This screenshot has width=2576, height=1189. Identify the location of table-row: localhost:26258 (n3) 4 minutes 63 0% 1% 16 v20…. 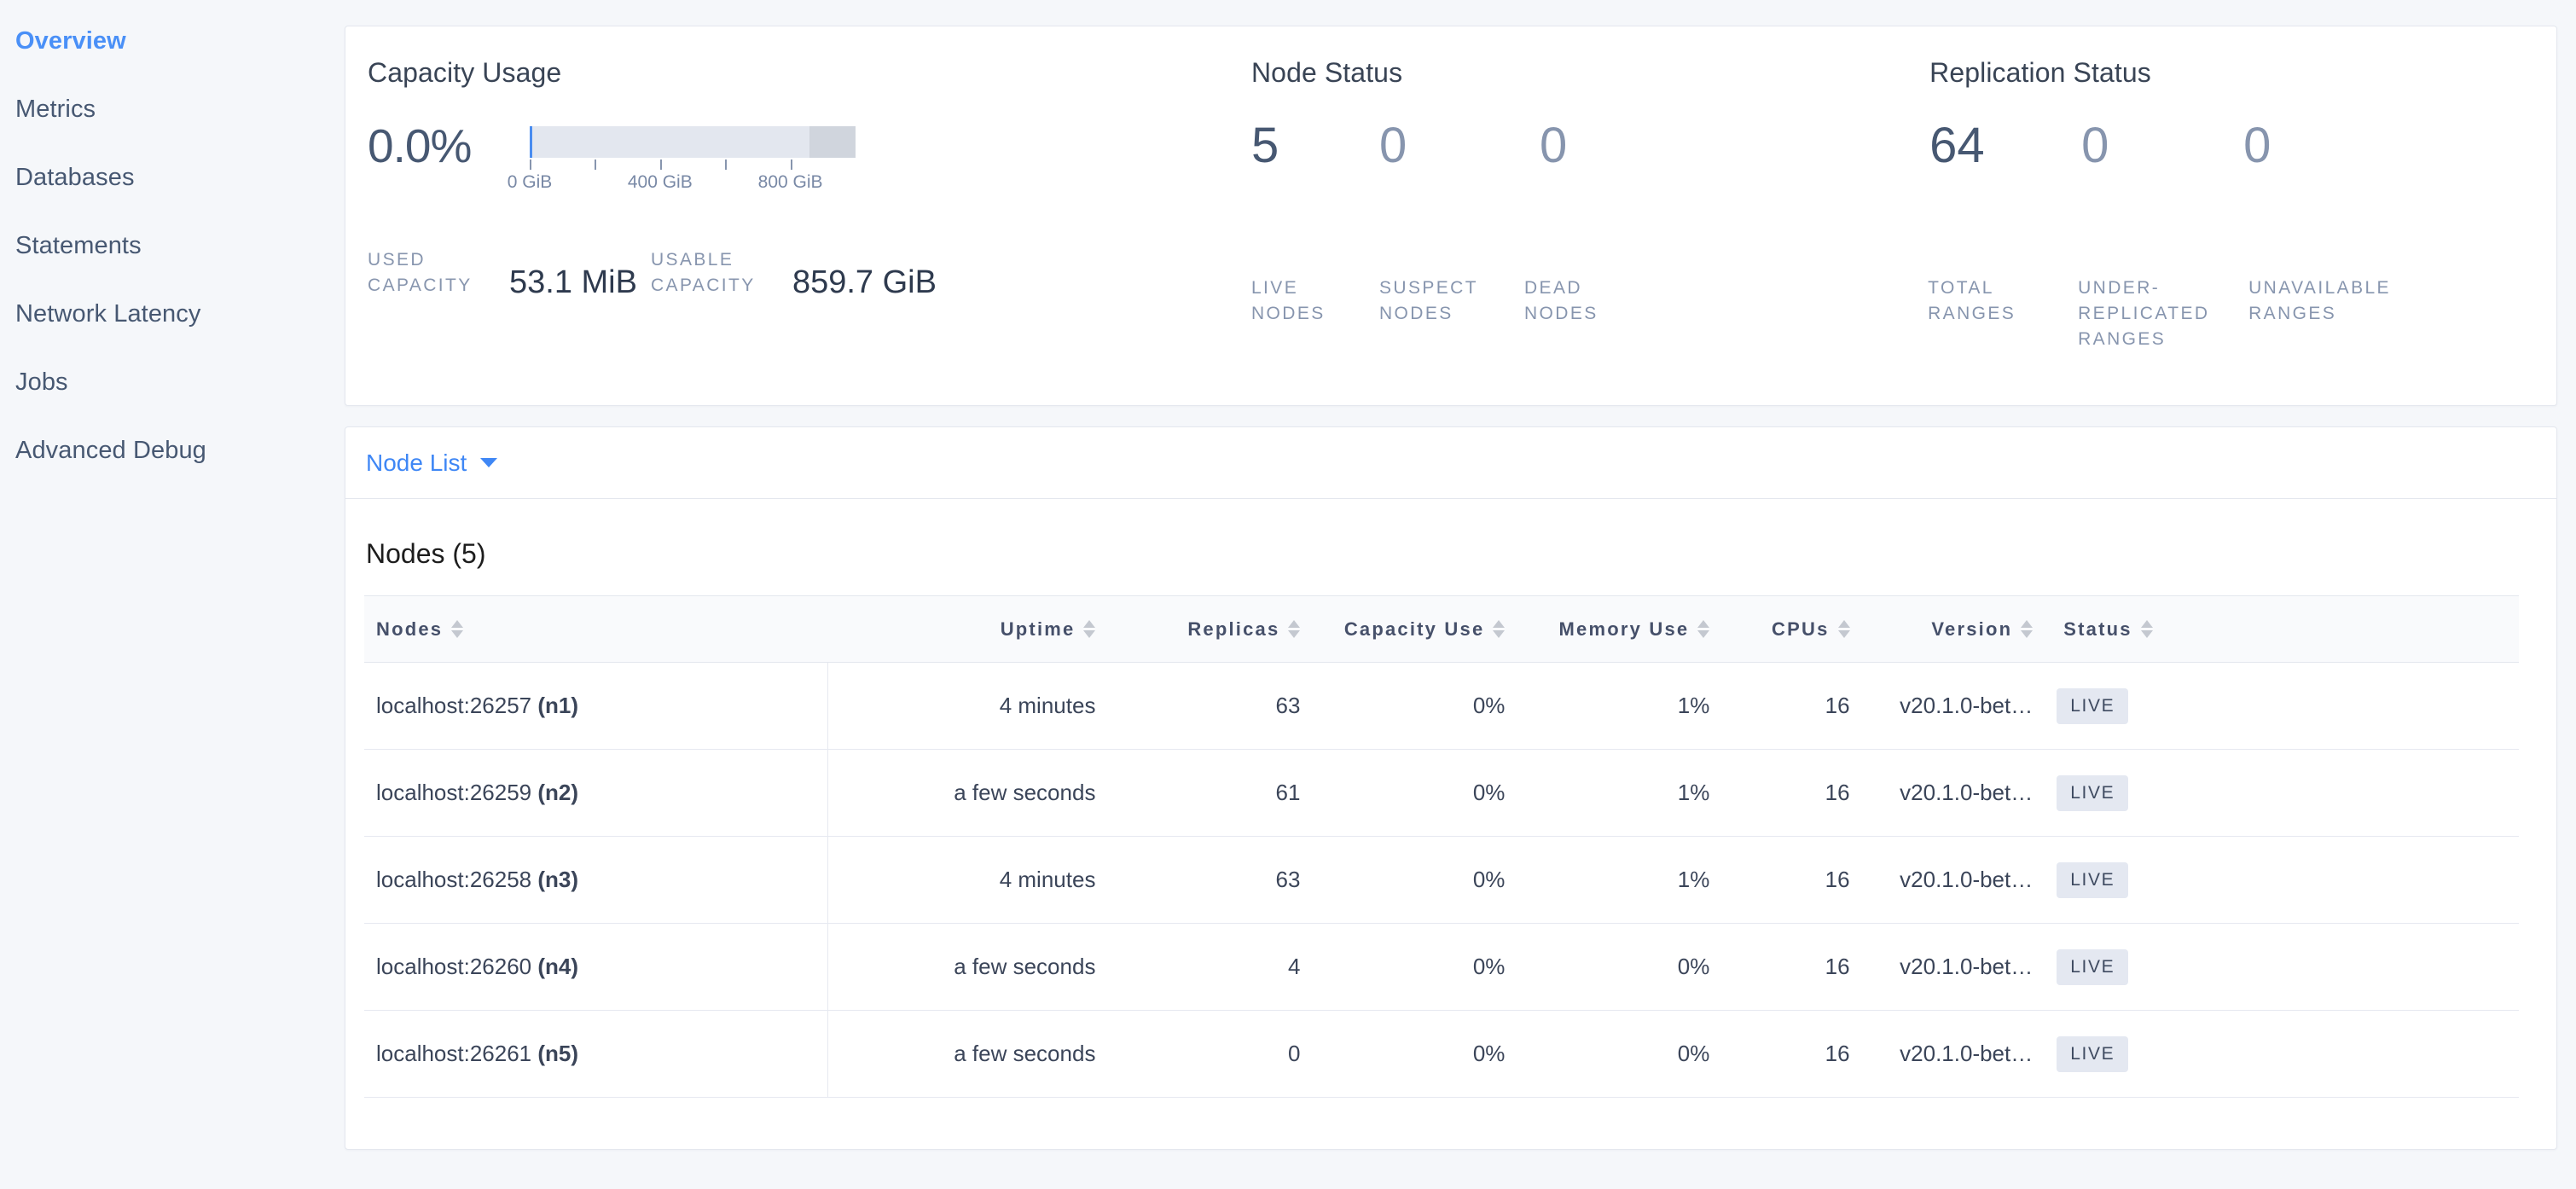
(1441, 880).